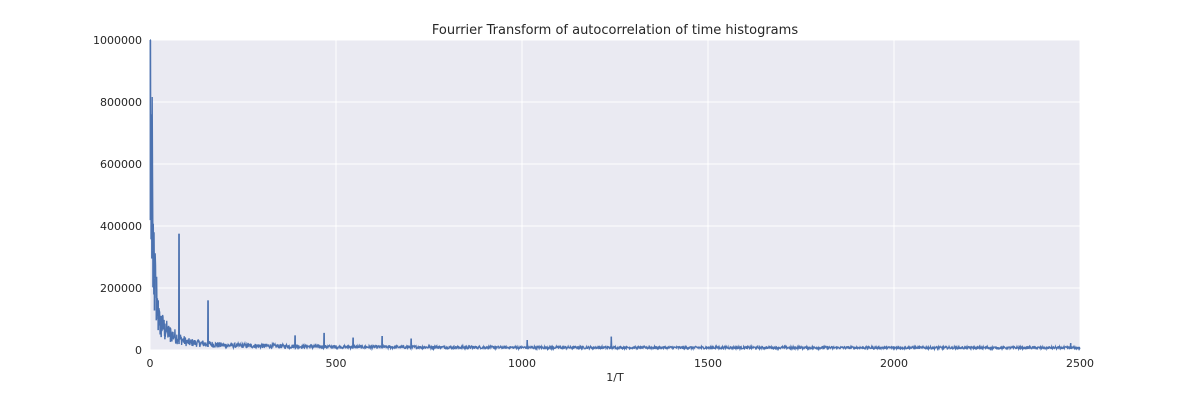 The height and width of the screenshot is (400, 1200). Describe the element at coordinates (615, 377) in the screenshot. I see `x-axis-label: 1/T` at that location.